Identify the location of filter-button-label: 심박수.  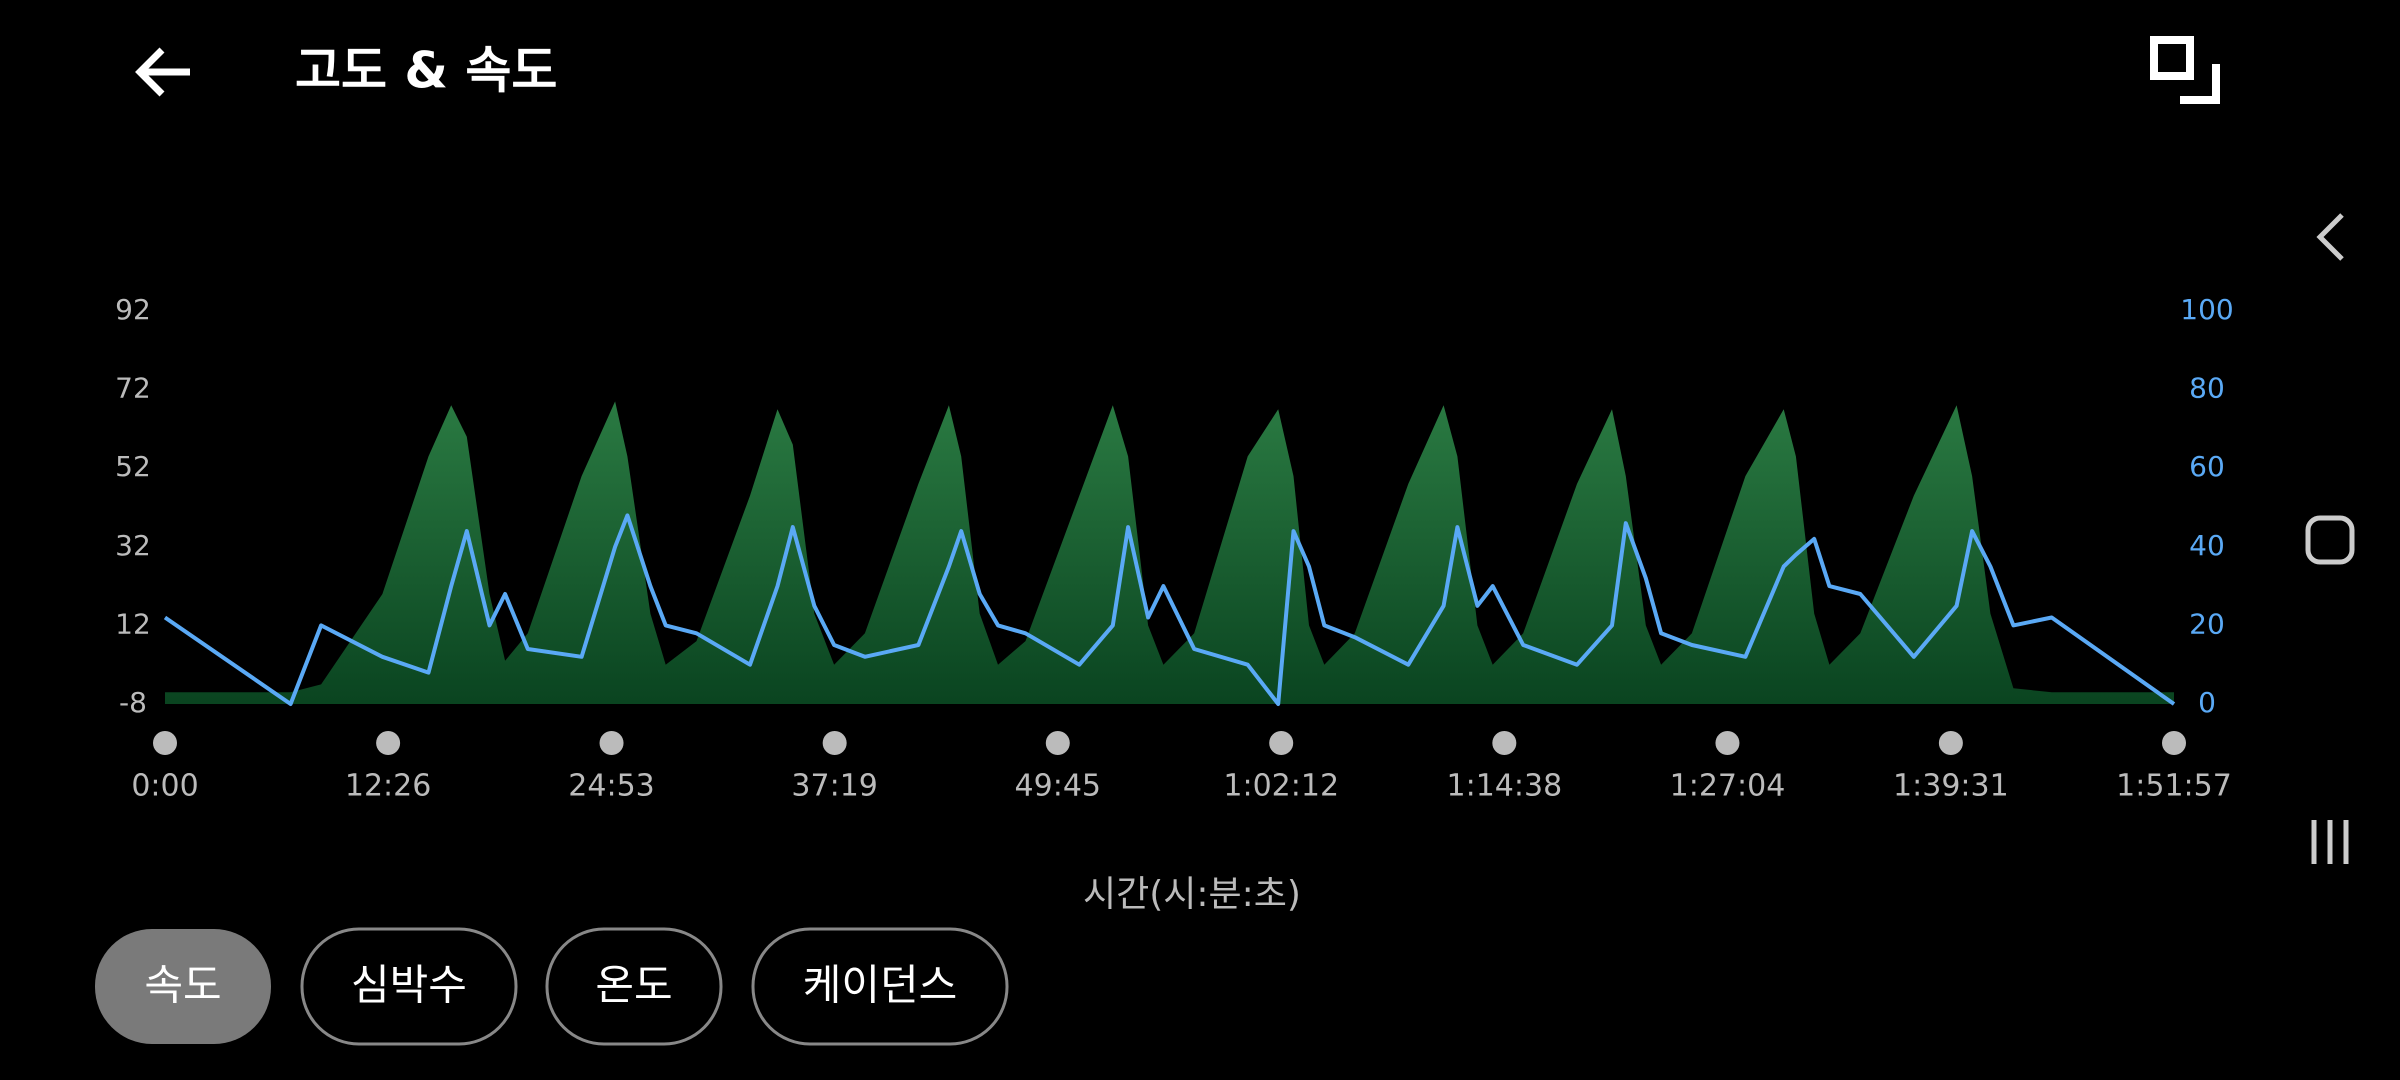
(409, 985).